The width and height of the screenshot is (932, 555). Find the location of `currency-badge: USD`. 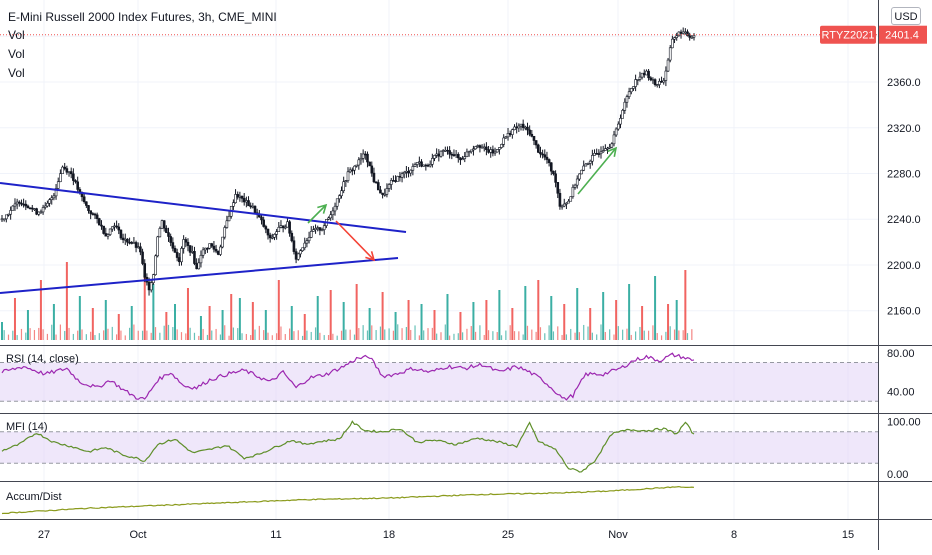

currency-badge: USD is located at coordinates (906, 16).